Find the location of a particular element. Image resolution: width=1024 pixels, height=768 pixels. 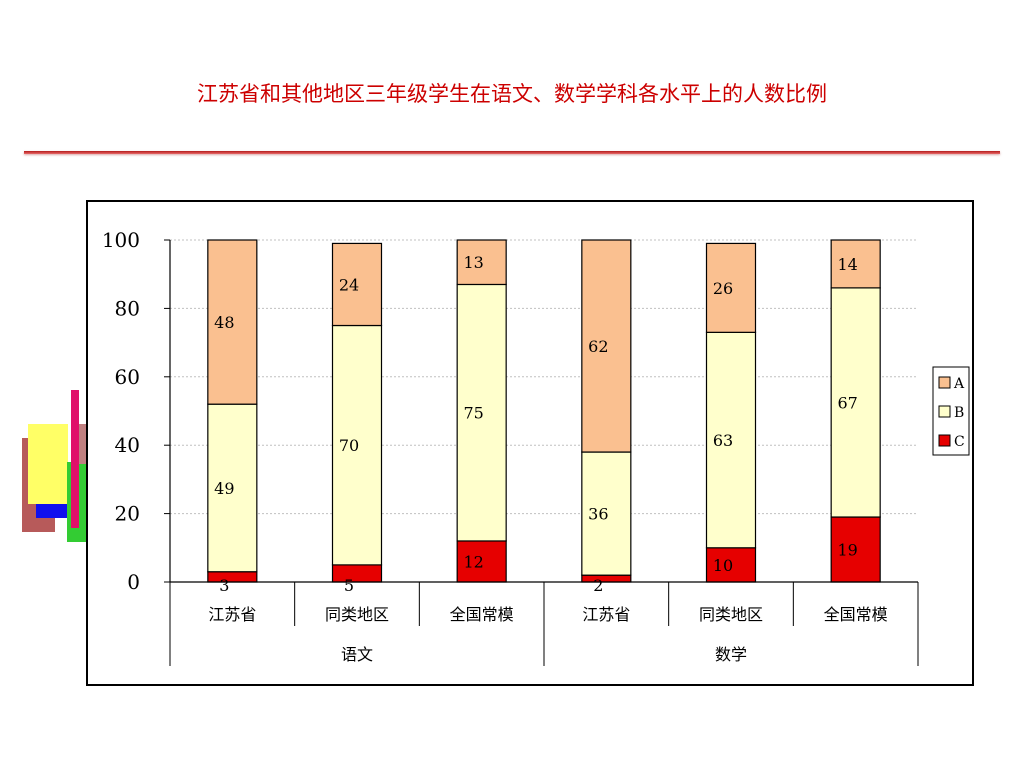

data-label: 3 is located at coordinates (224, 585).